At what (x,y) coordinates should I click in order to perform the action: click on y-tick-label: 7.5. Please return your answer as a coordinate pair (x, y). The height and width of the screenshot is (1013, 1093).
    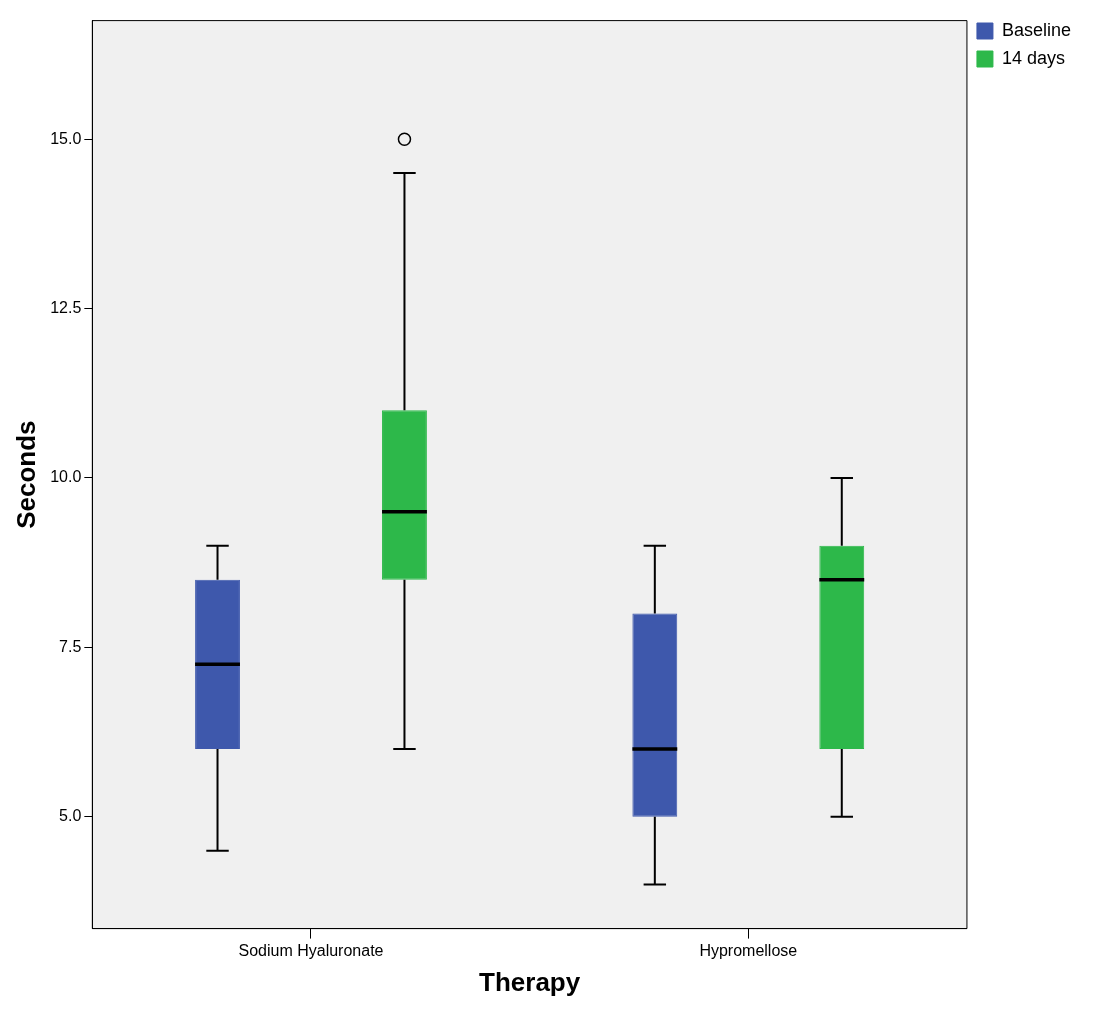
    Looking at the image, I should click on (70, 646).